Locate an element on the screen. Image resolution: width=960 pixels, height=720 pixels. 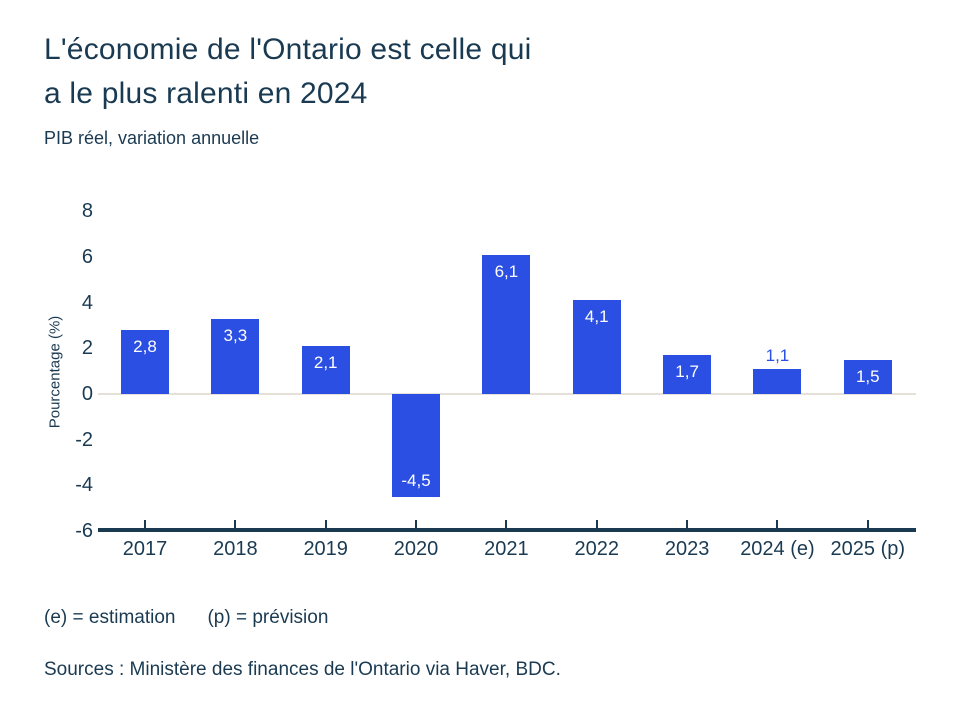
x-axis-tick-2019 is located at coordinates (325, 524).